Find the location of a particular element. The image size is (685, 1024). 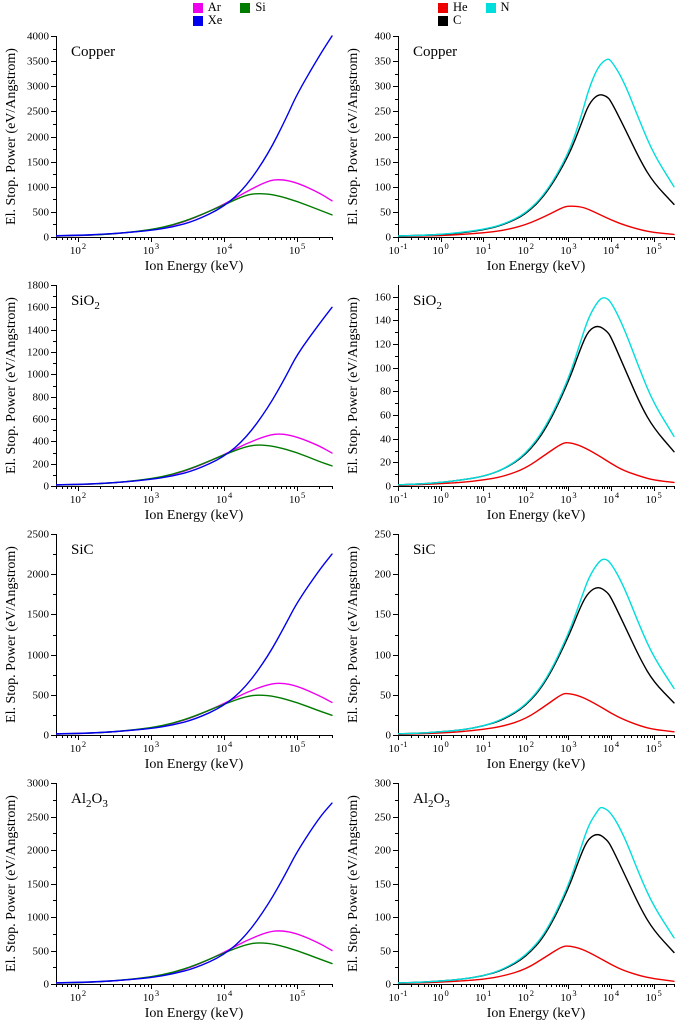

legend-label: Si is located at coordinates (260, 7).